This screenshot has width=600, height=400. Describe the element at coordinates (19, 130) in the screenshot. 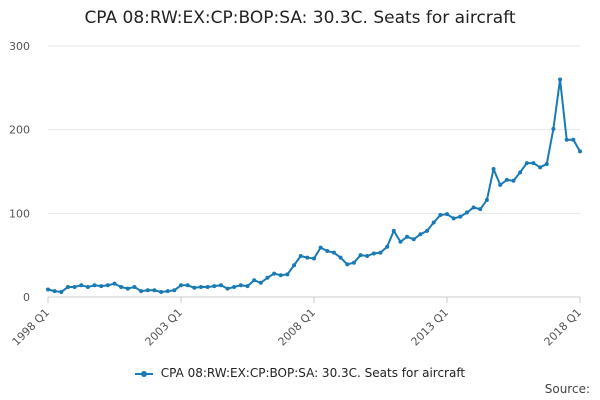

I see `y-tick-label: 200` at that location.